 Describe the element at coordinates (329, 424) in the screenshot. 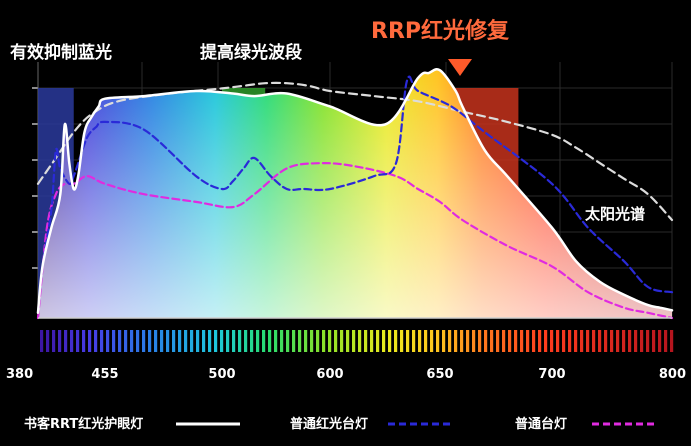

I see `legend-label-red-lamp: 普通红光台灯` at that location.